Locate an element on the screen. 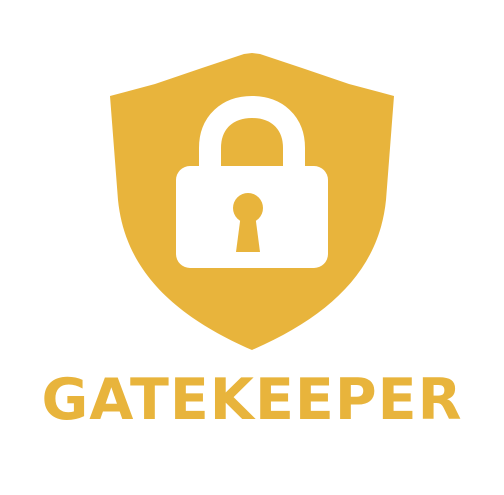  keyhole-slot is located at coordinates (248, 233).